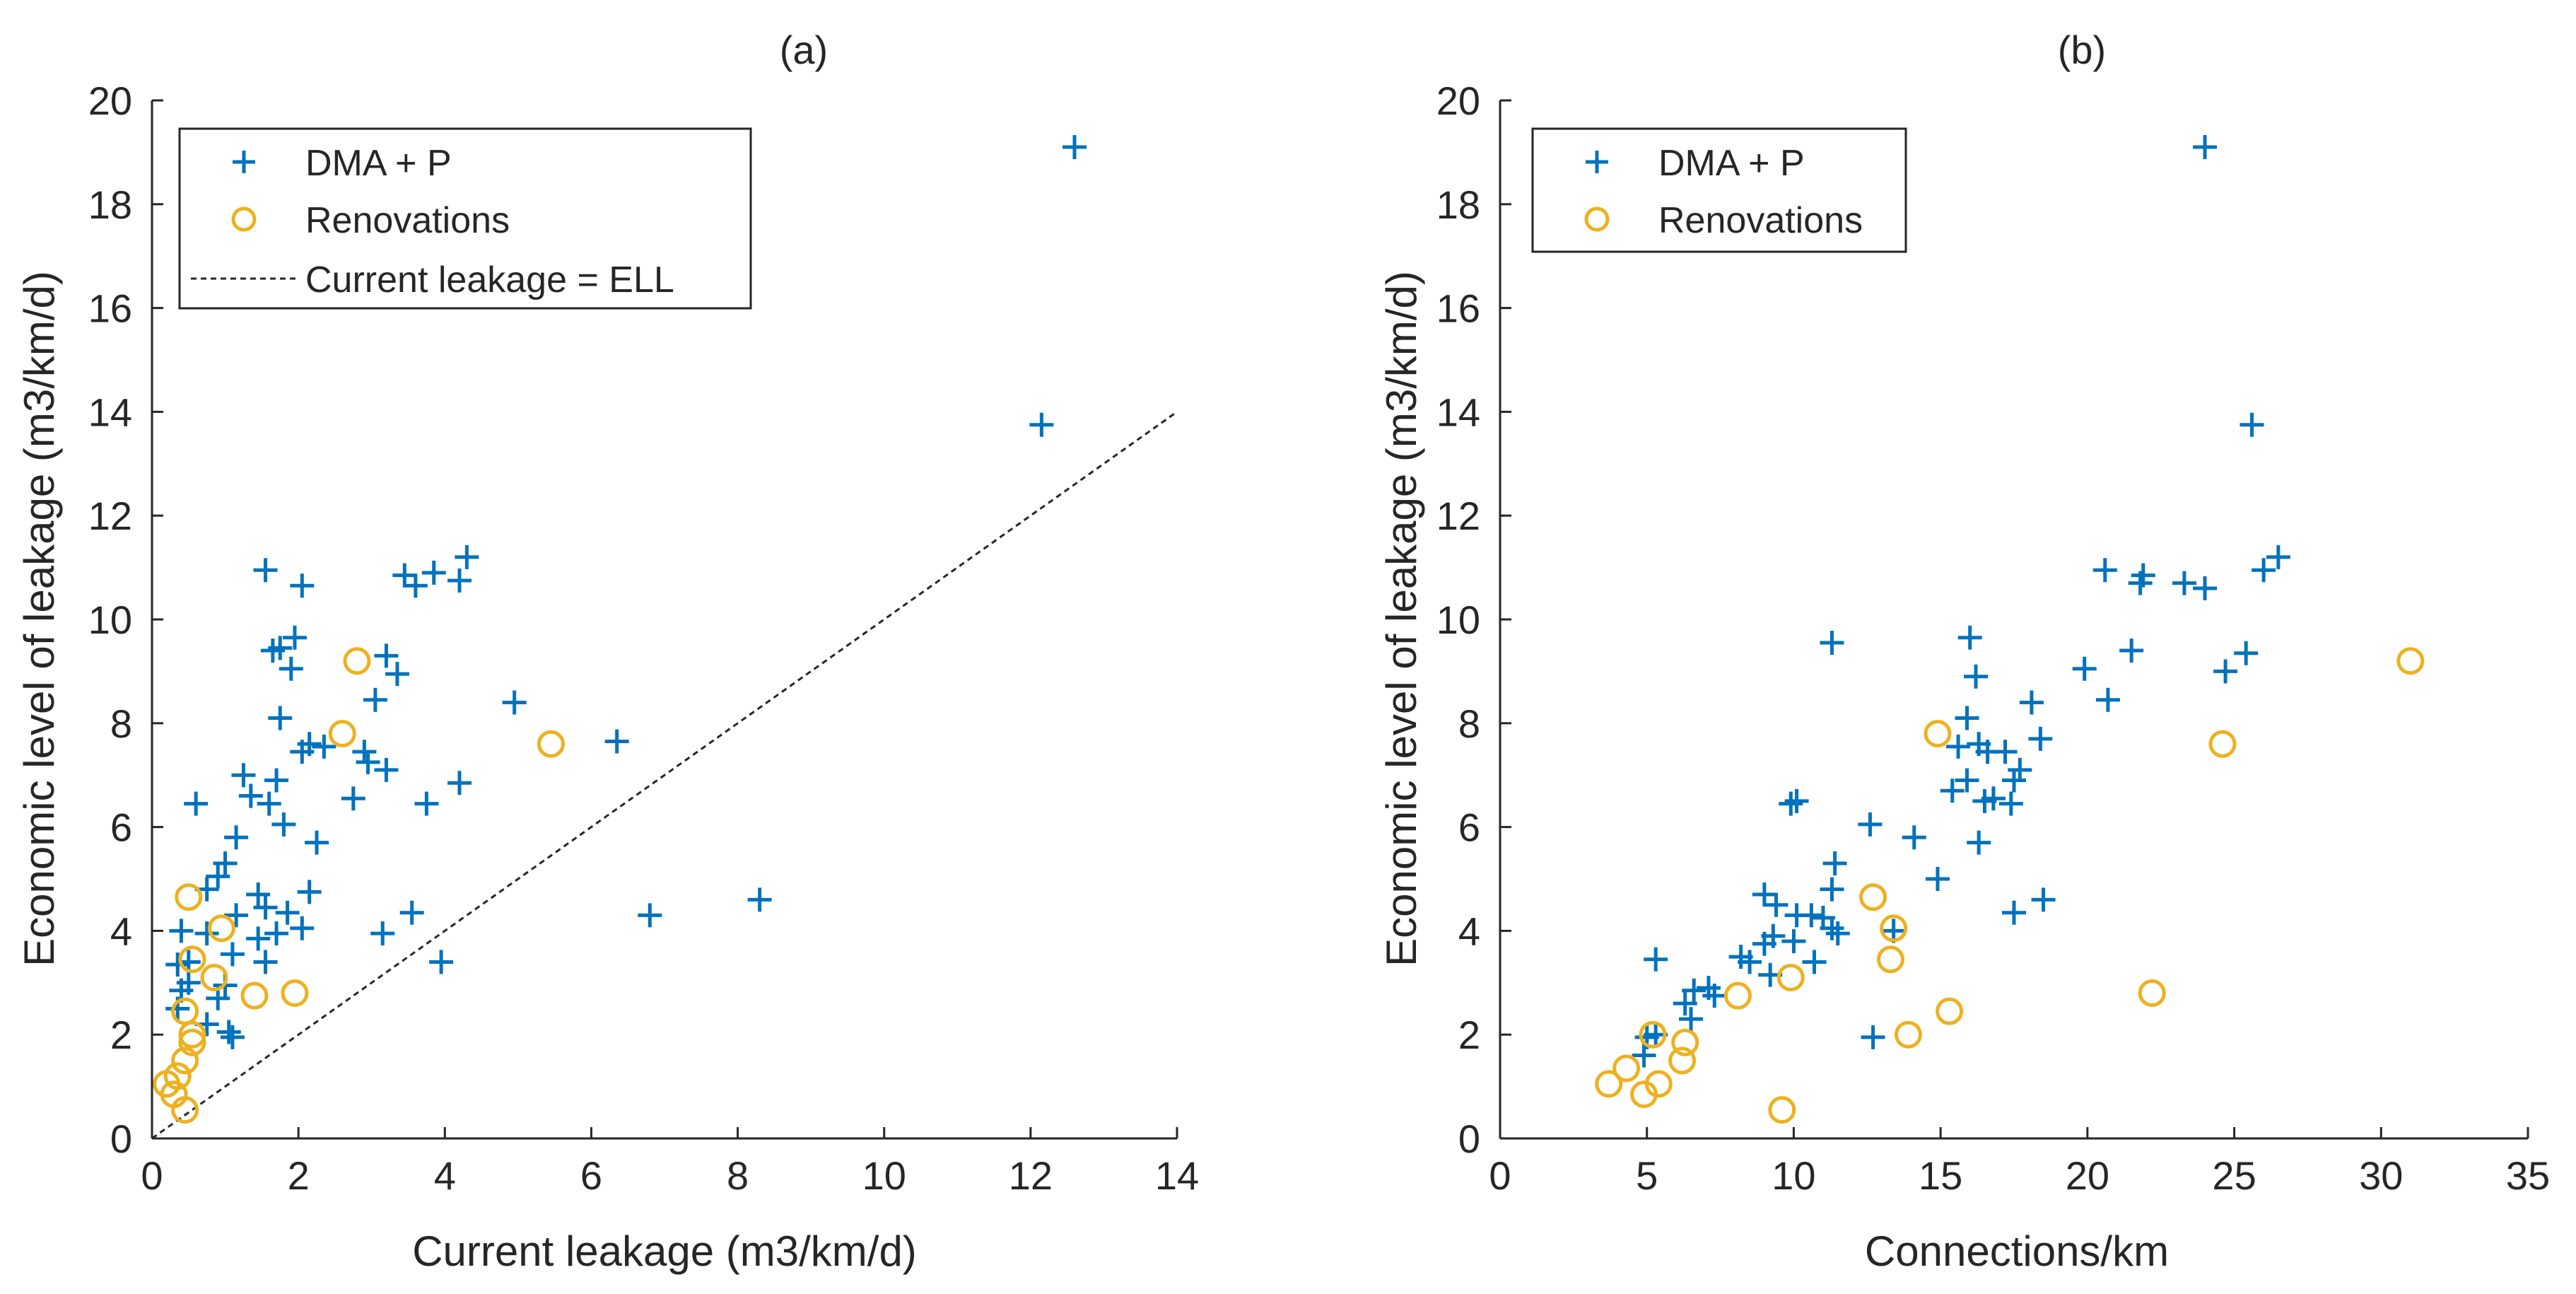  I want to click on legend-label-reference-line: Current leakage = ELL, so click(490, 280).